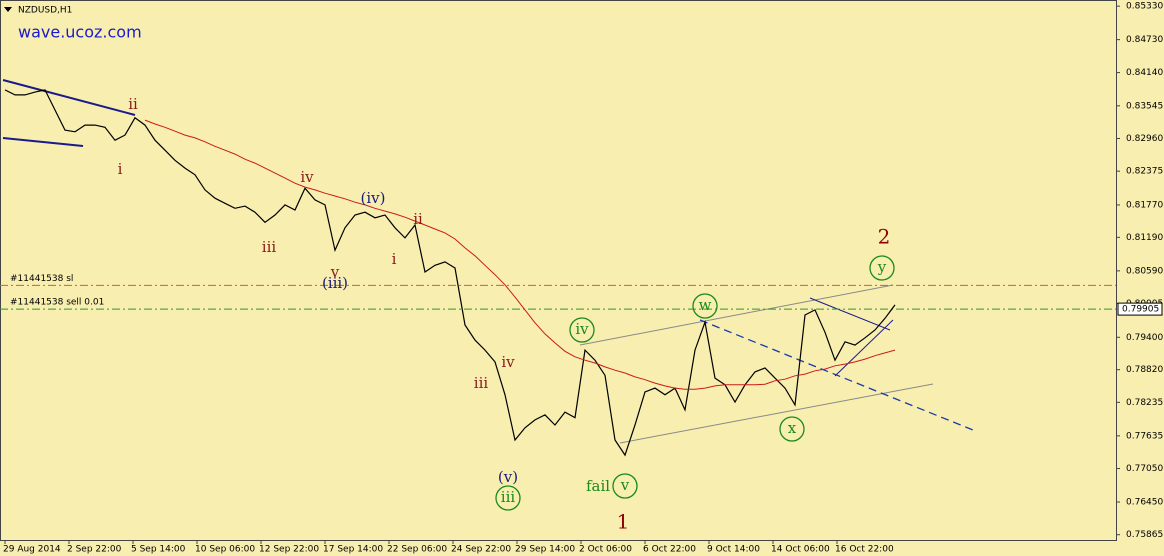  Describe the element at coordinates (1144, 436) in the screenshot. I see `y-tick-label: 0.77635` at that location.